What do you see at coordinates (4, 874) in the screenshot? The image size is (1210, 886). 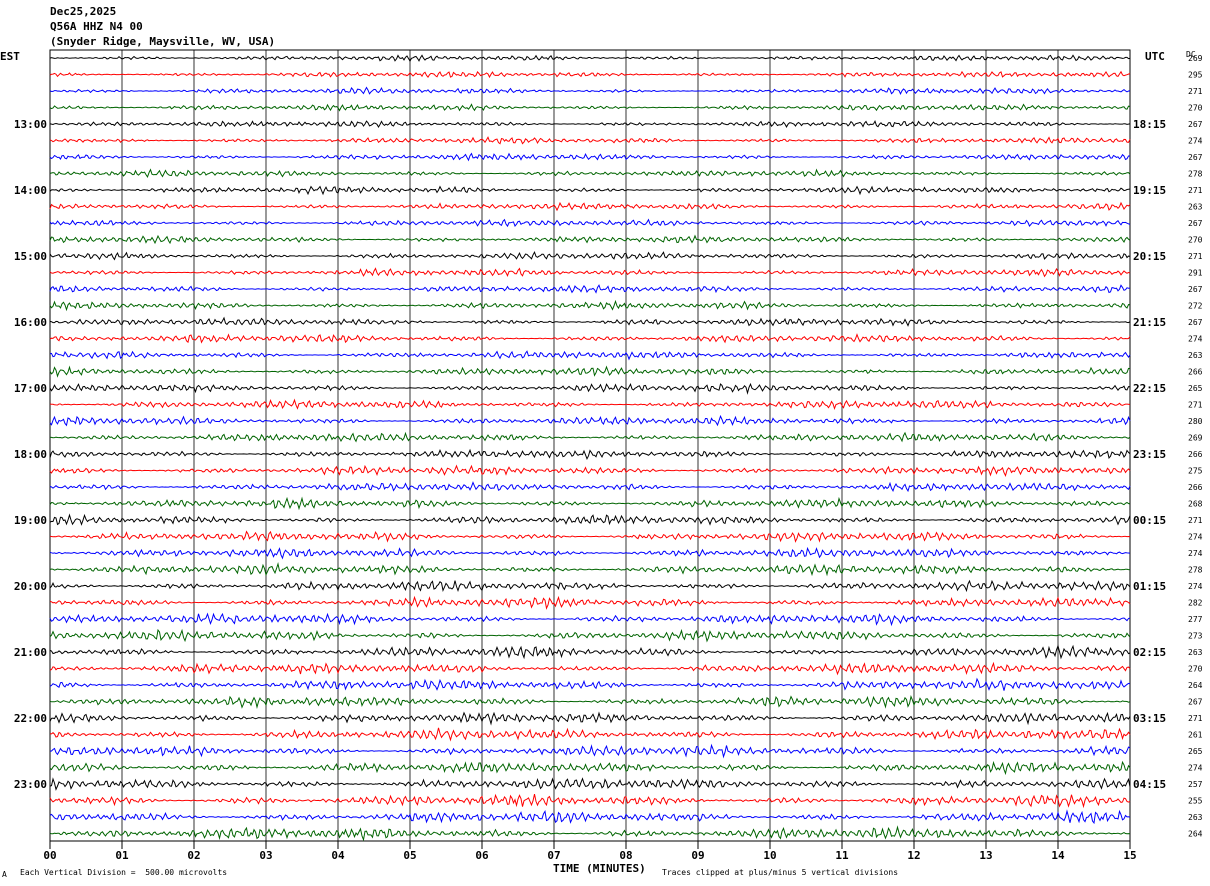 I see `corner-mark: A` at bounding box center [4, 874].